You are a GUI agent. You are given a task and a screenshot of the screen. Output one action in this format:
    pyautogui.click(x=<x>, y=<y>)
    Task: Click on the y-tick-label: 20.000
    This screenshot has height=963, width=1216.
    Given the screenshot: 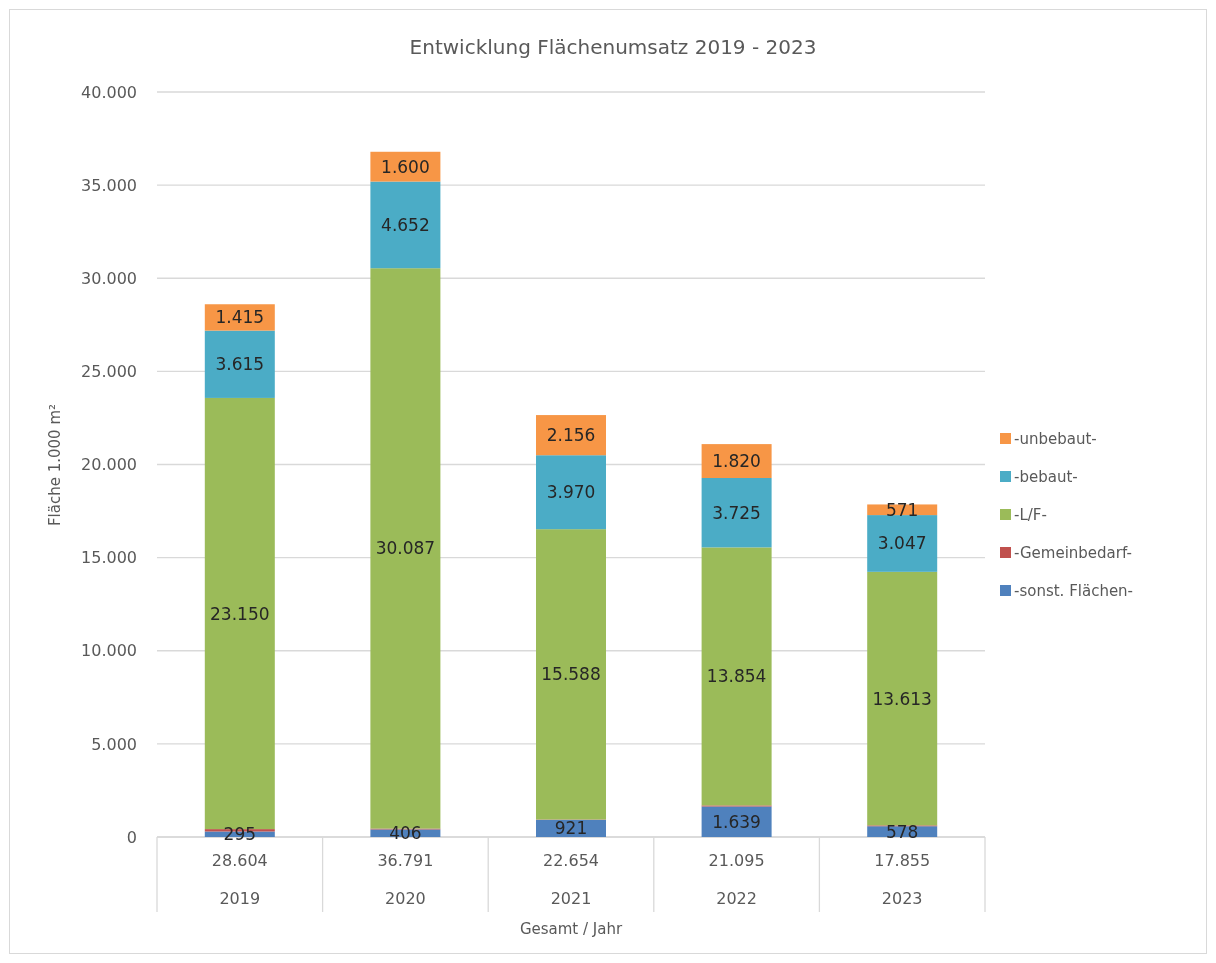 What is the action you would take?
    pyautogui.click(x=109, y=465)
    